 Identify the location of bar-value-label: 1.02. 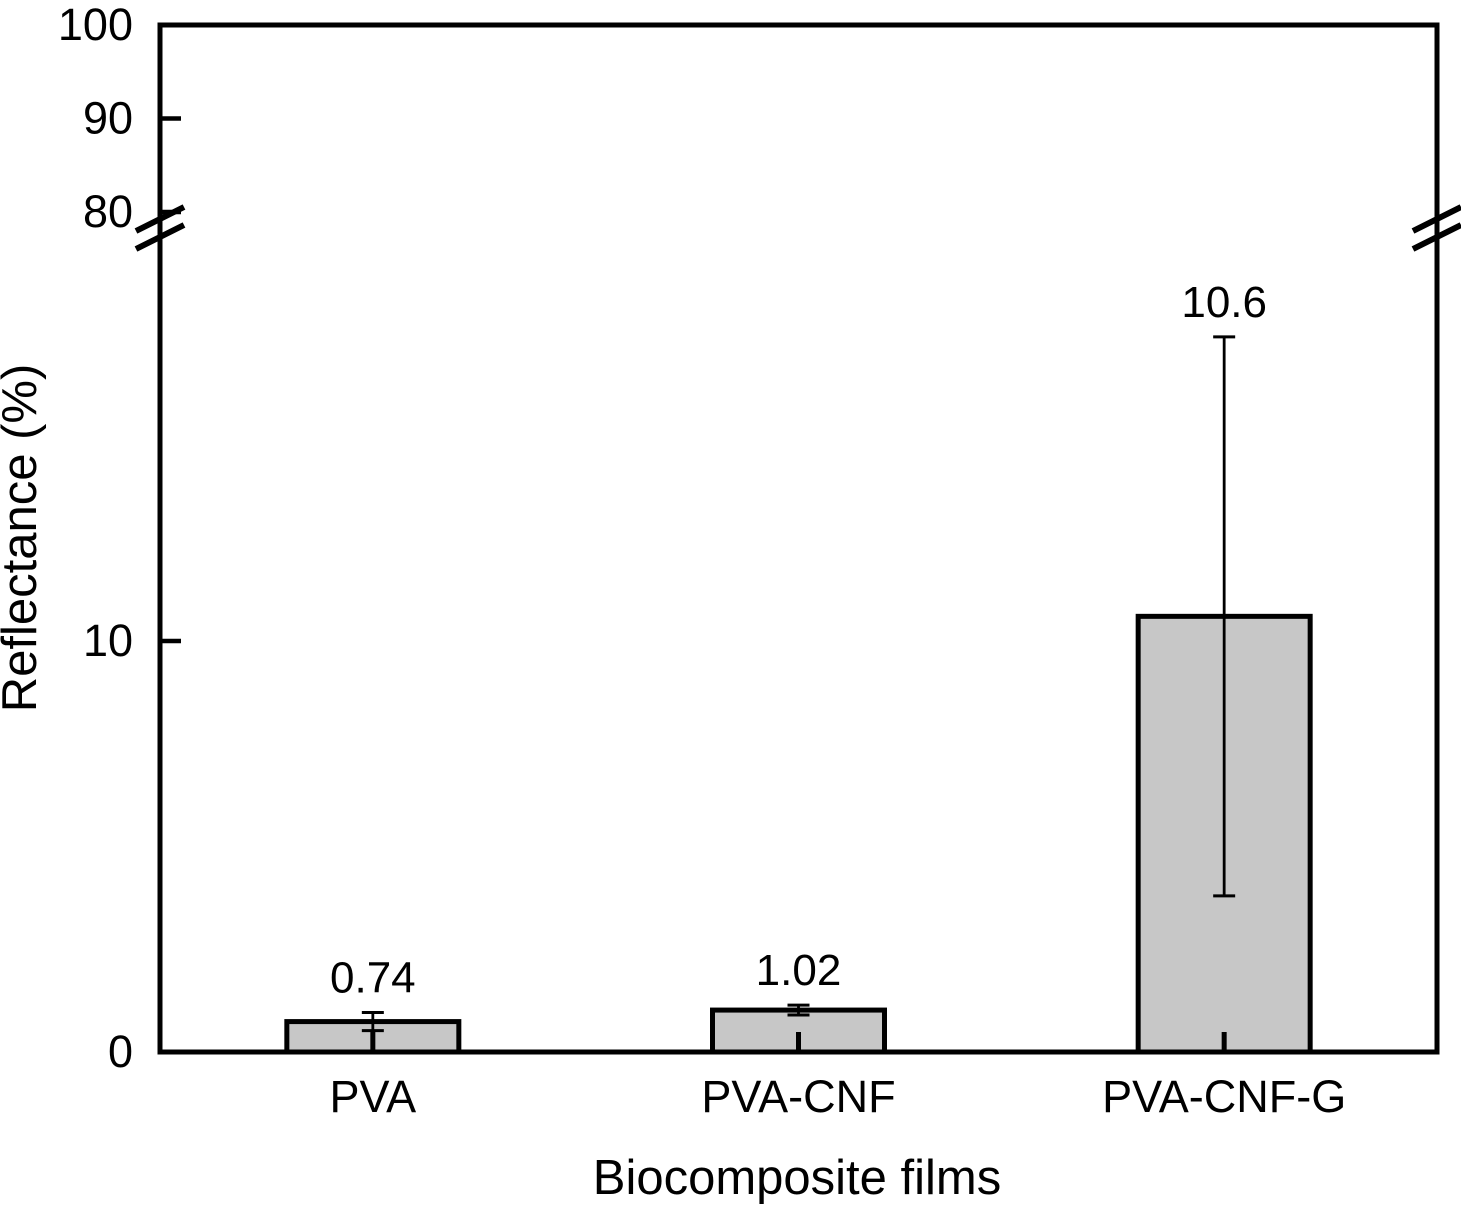
(799, 970).